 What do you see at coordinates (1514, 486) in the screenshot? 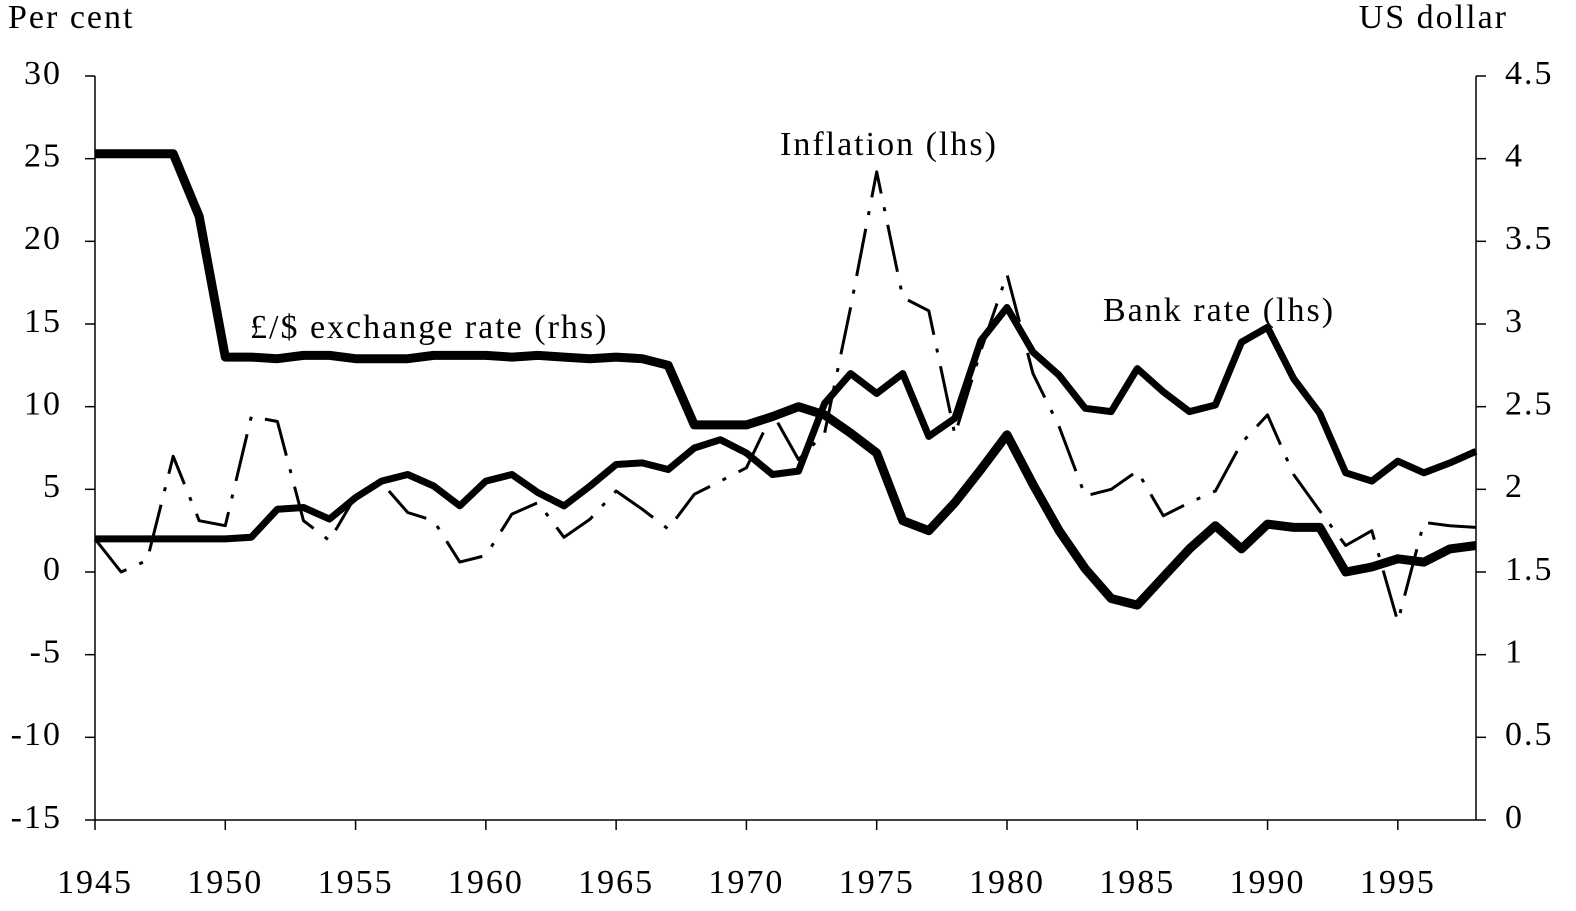
I see `y2-tick-label: 2` at bounding box center [1514, 486].